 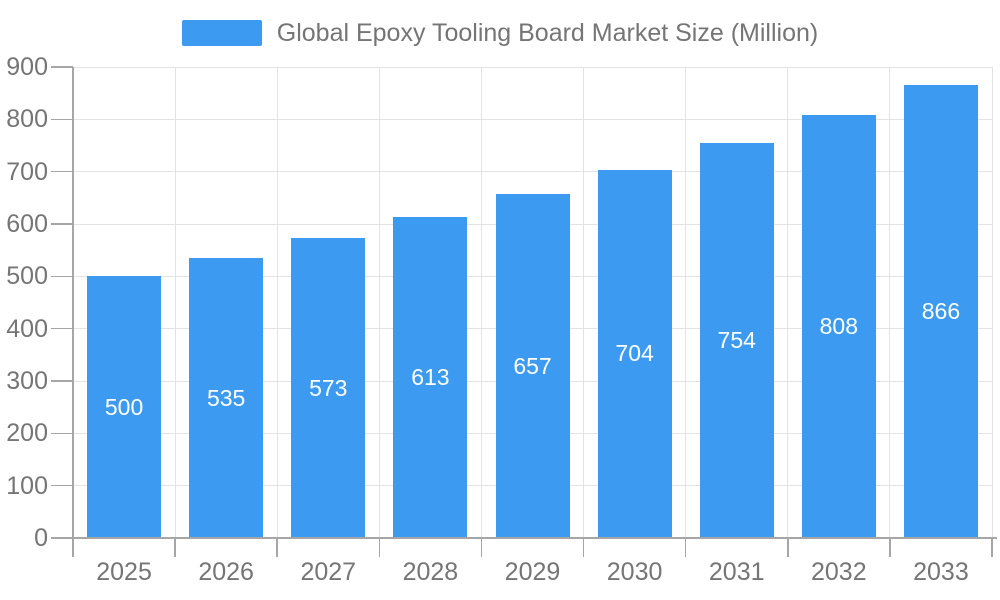 I want to click on bar-value-label: 613, so click(x=430, y=377).